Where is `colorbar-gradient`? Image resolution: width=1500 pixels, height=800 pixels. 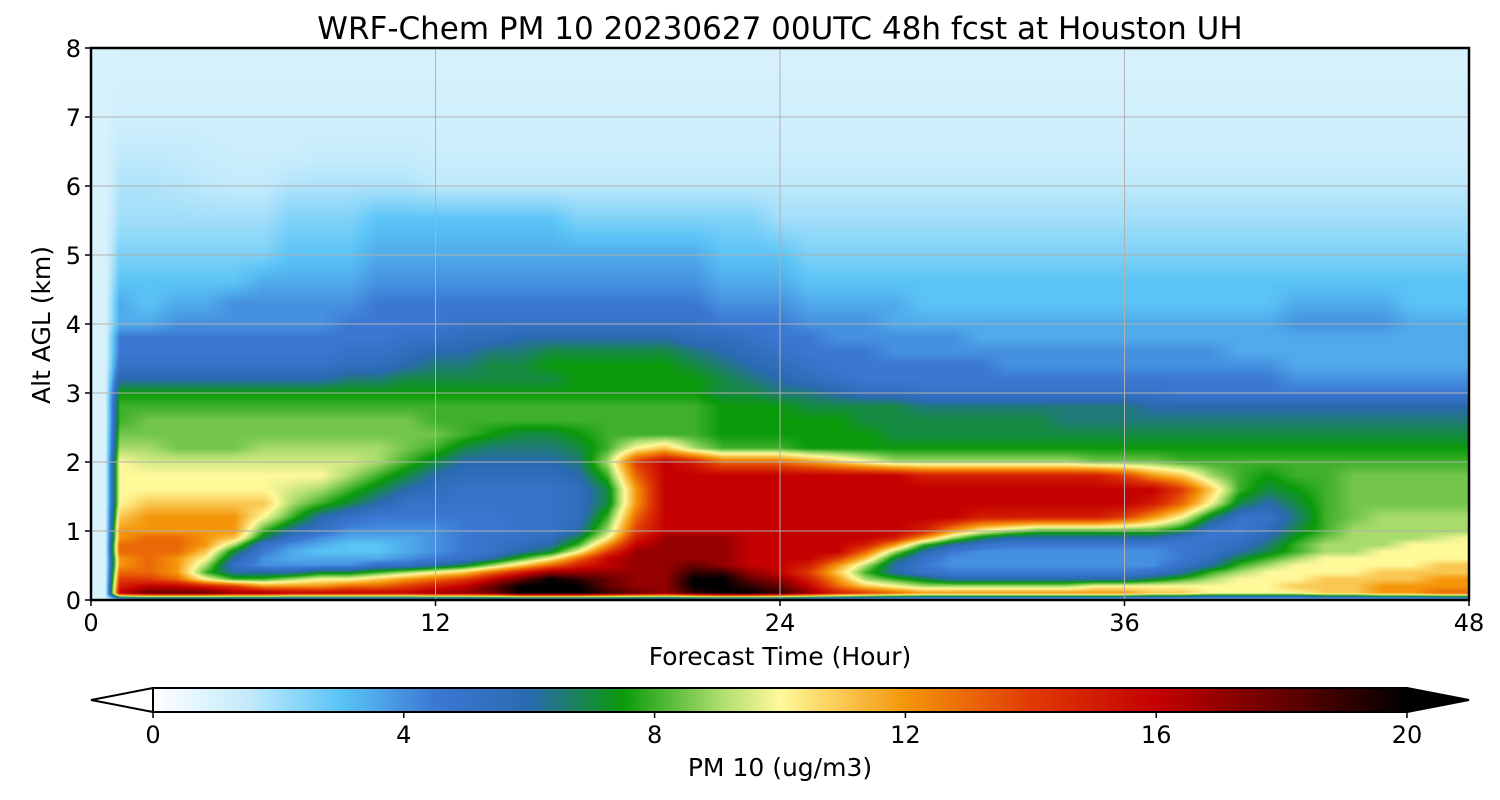 colorbar-gradient is located at coordinates (780, 700).